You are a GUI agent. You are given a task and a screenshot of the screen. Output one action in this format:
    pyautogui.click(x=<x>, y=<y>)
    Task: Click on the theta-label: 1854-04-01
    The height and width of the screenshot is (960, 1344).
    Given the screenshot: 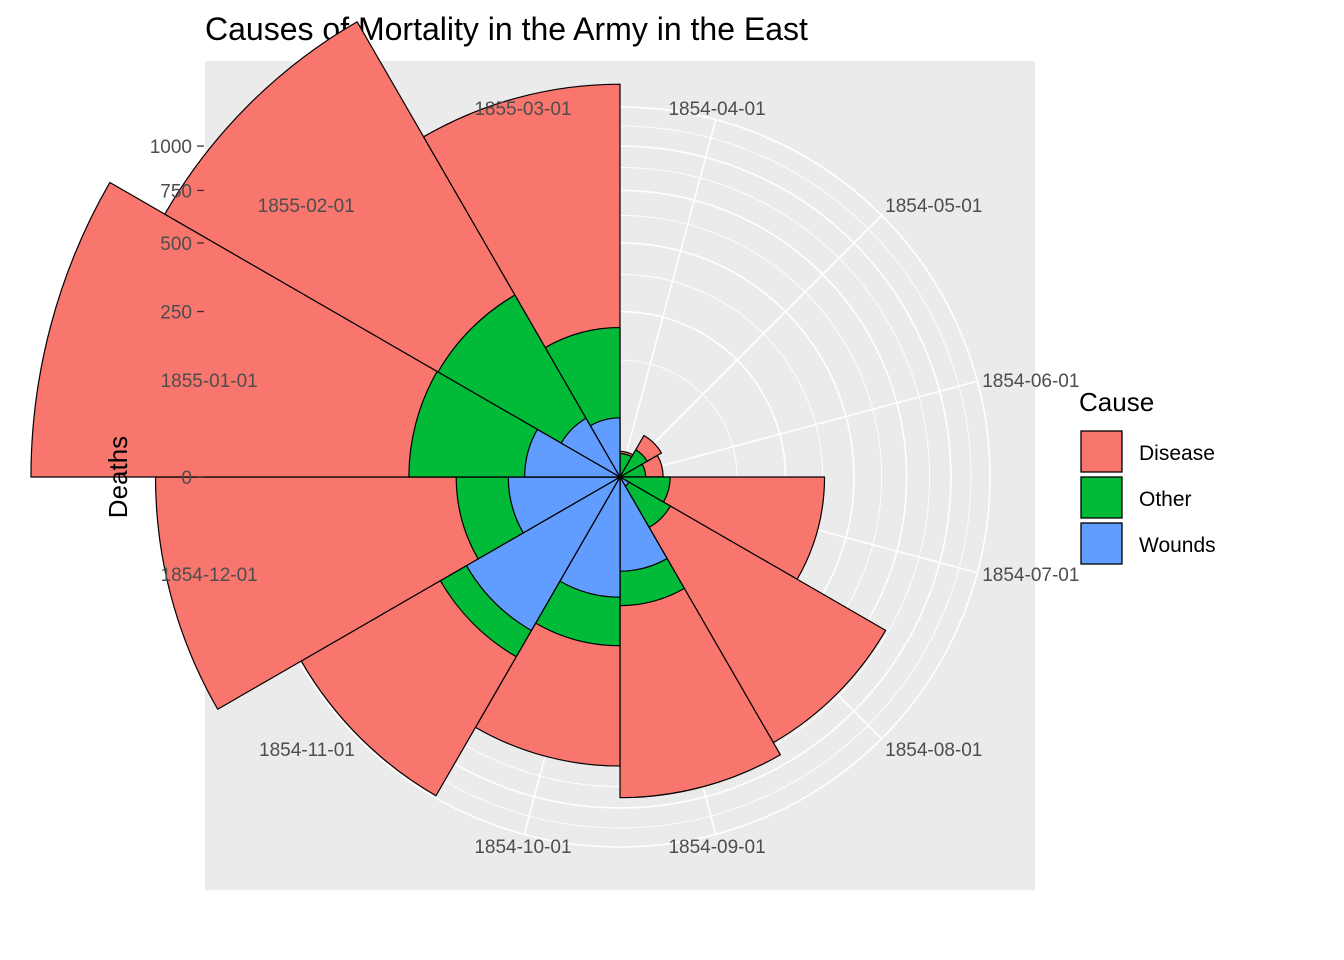 What is the action you would take?
    pyautogui.click(x=716, y=109)
    